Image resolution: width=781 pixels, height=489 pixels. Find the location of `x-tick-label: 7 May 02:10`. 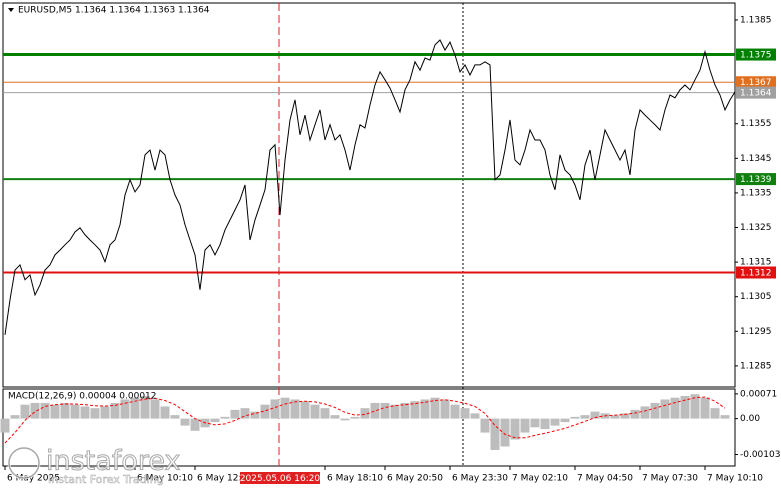

x-tick-label: 7 May 02:10 is located at coordinates (540, 479).